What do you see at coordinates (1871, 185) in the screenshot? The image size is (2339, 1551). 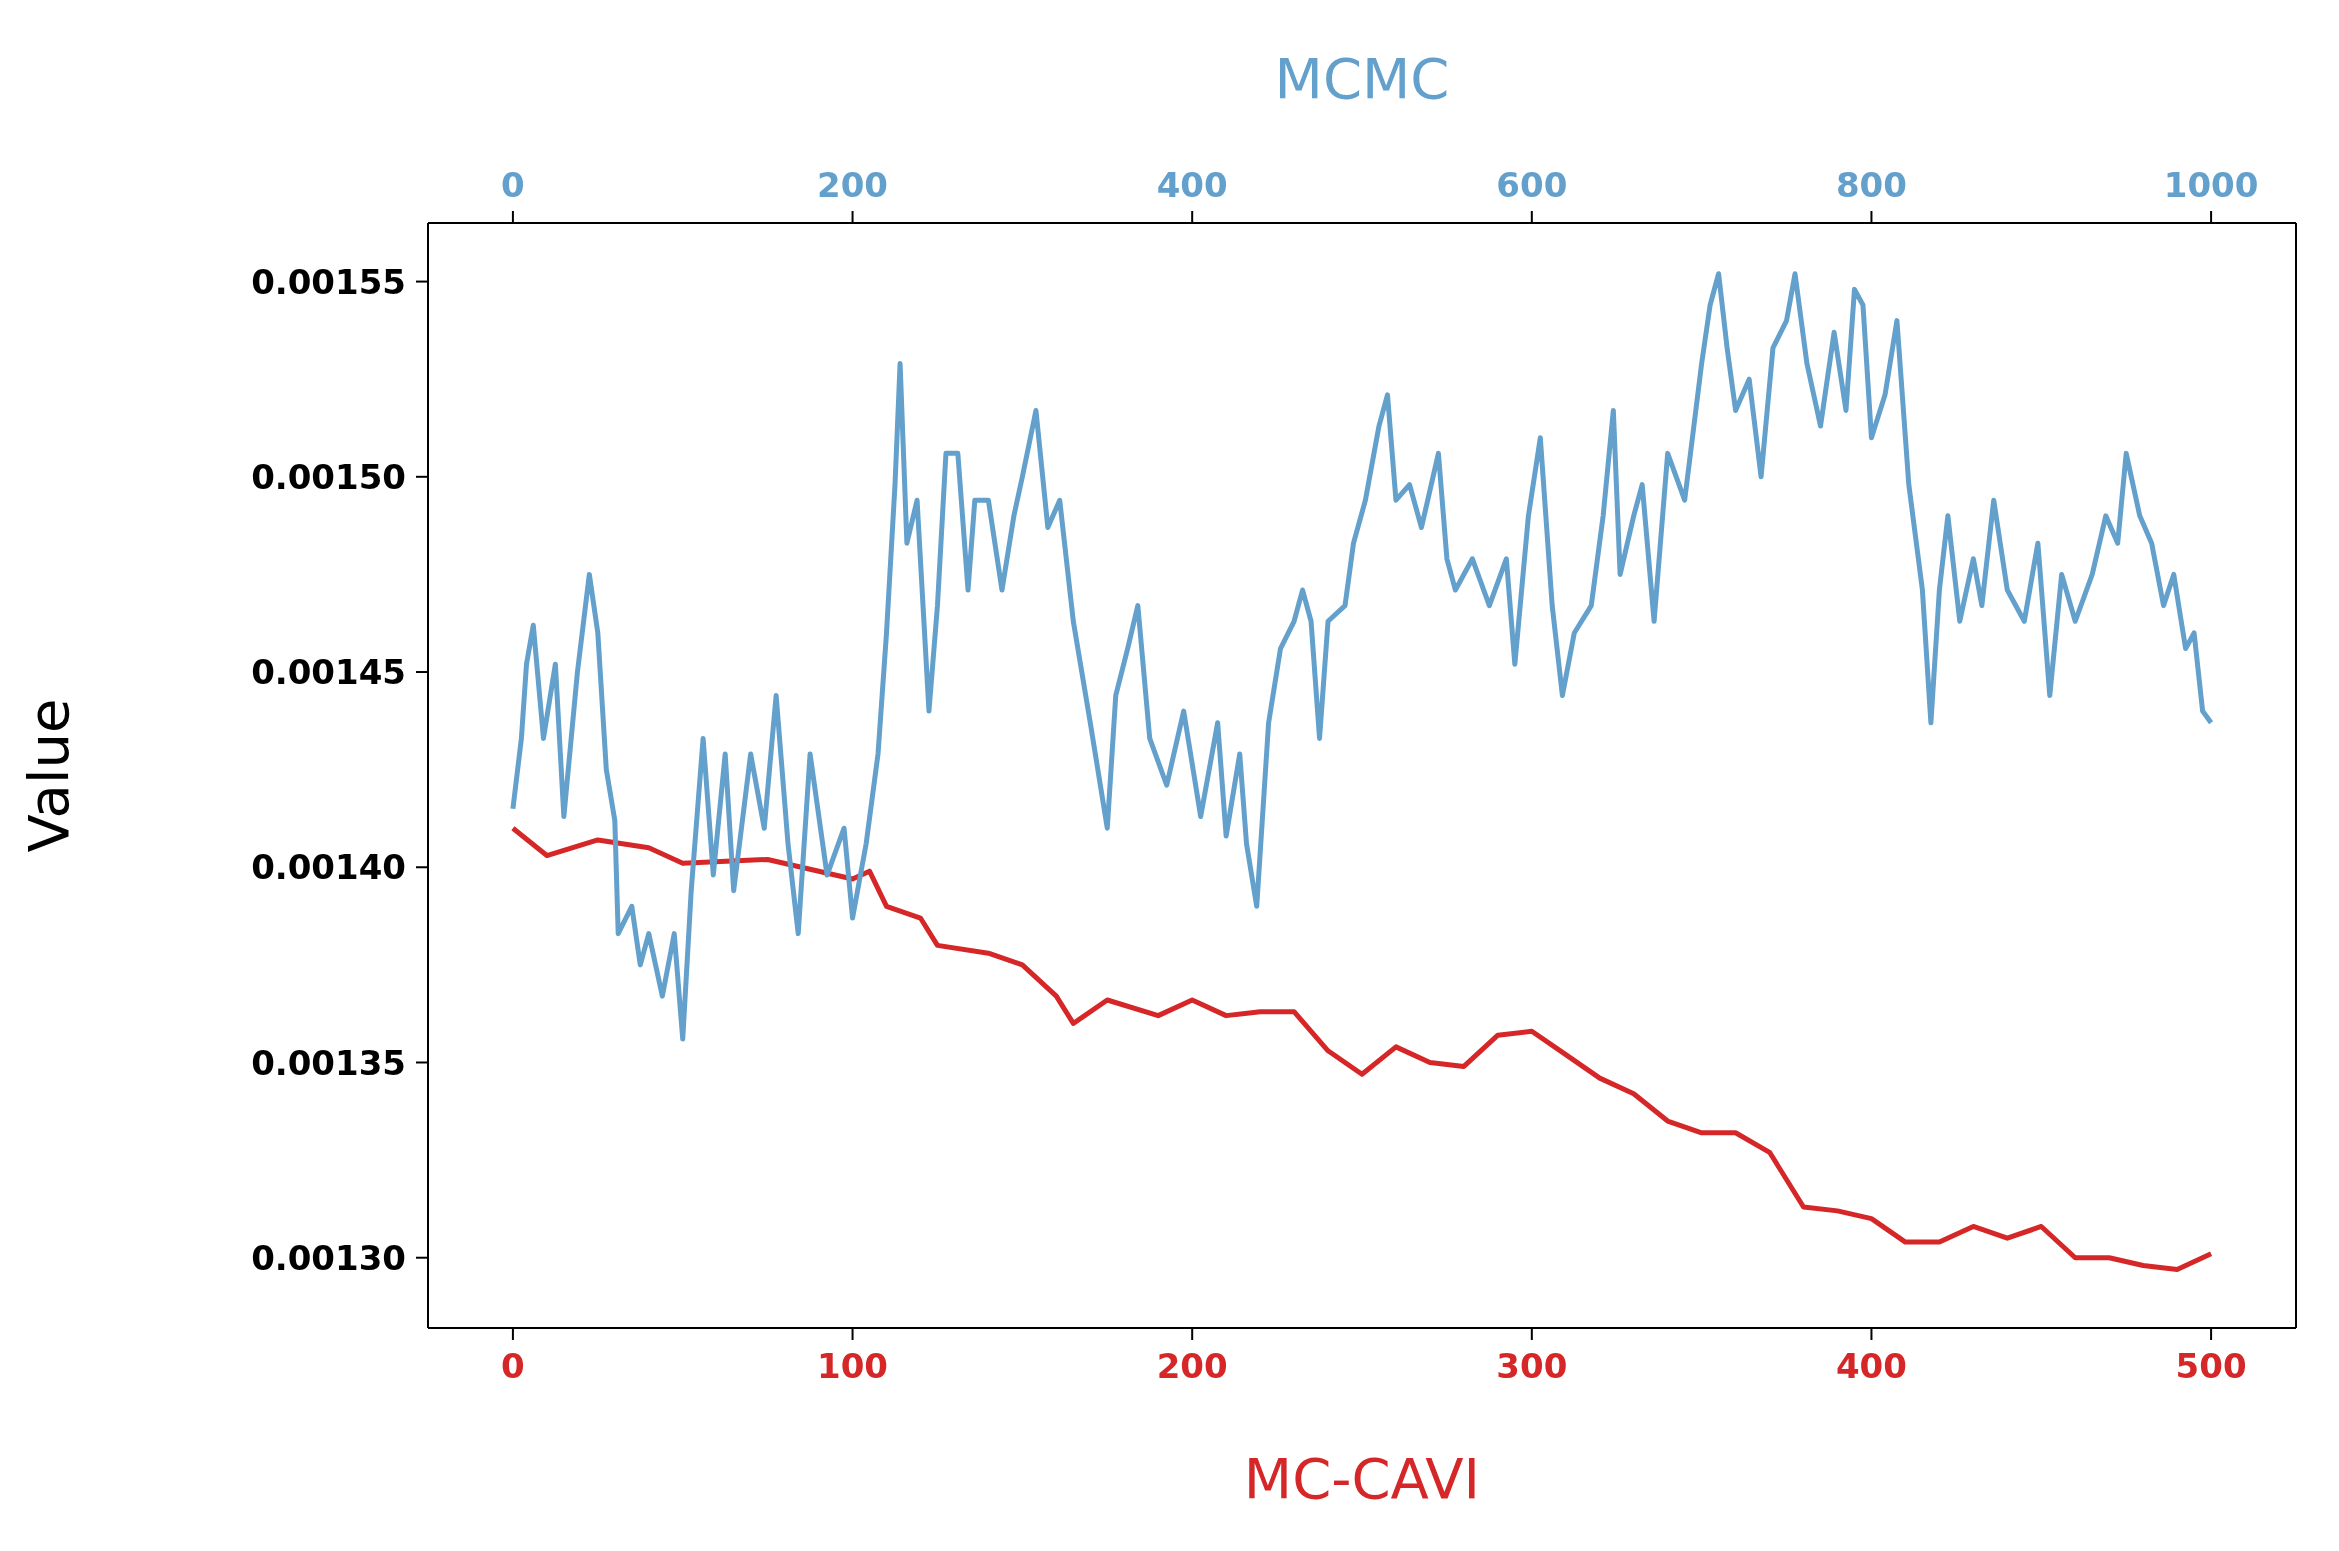 I see `x2-tick-label: 800` at bounding box center [1871, 185].